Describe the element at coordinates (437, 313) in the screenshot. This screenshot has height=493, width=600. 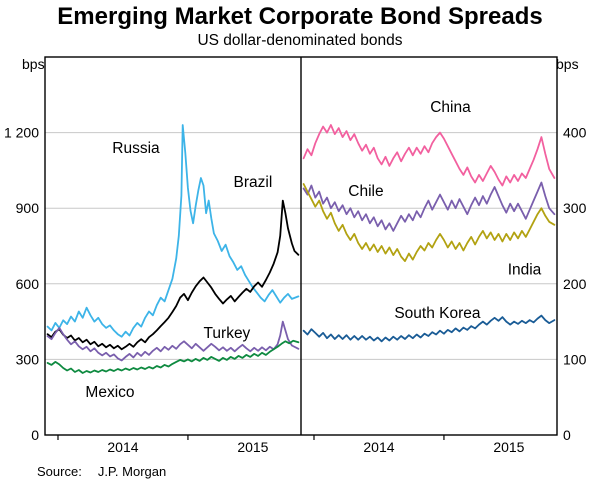
I see `series-label-south-korea: South Korea` at that location.